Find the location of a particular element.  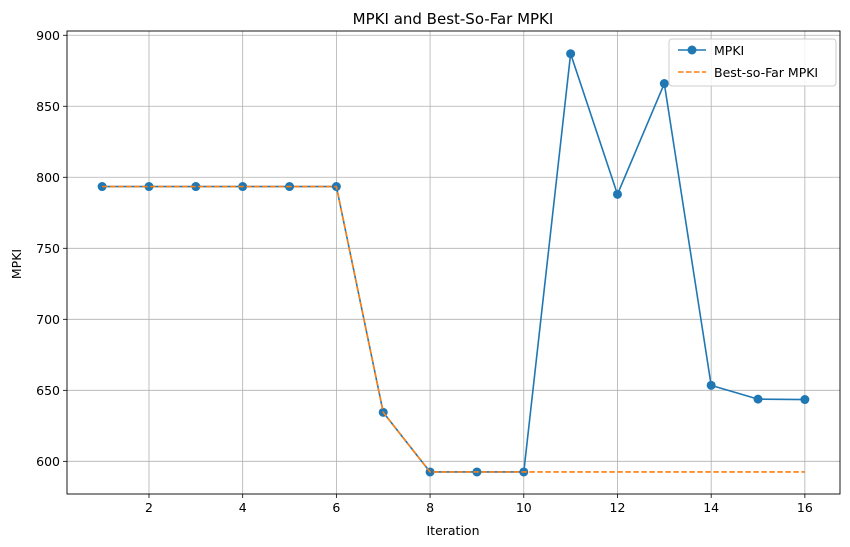

legend-label-mpki: MPKI is located at coordinates (729, 50).